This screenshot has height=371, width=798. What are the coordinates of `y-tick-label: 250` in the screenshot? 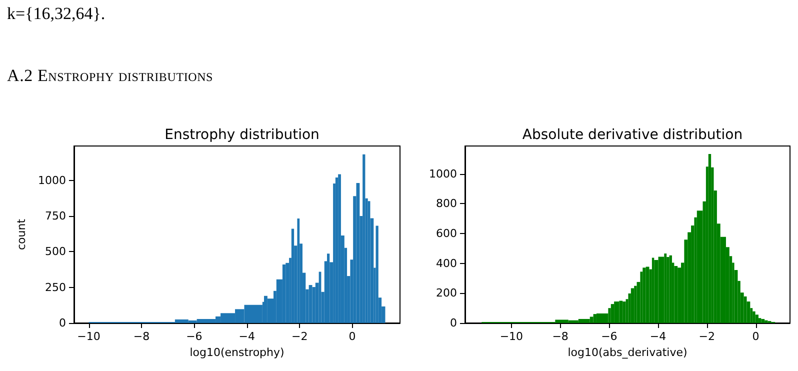 It's located at (55, 287).